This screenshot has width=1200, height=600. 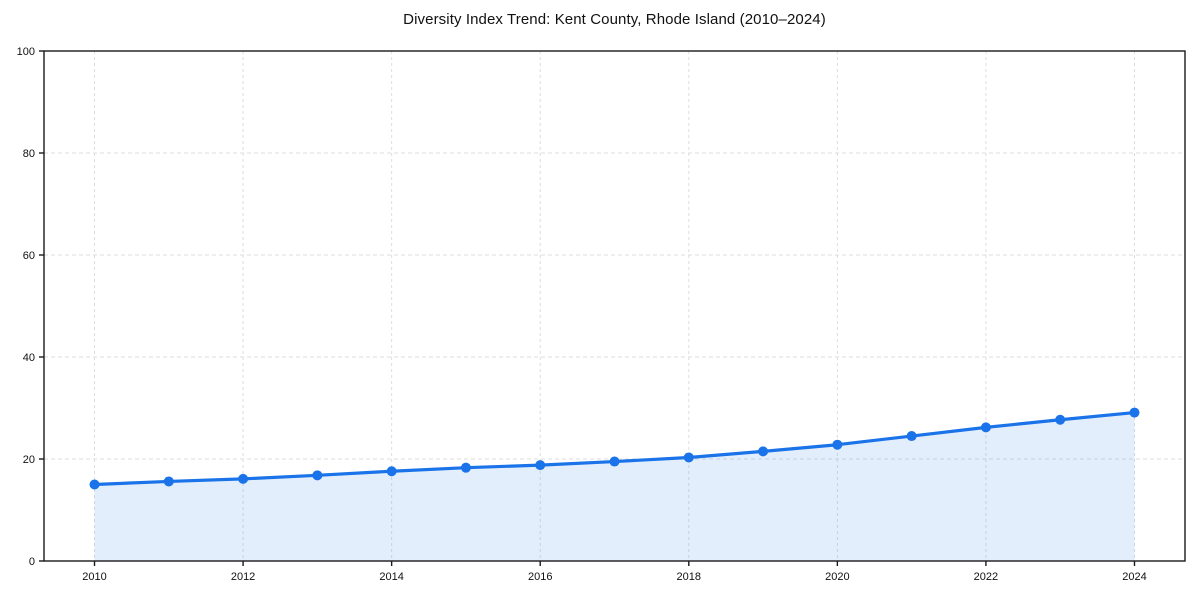 I want to click on x-tick-label: 2016, so click(x=540, y=577).